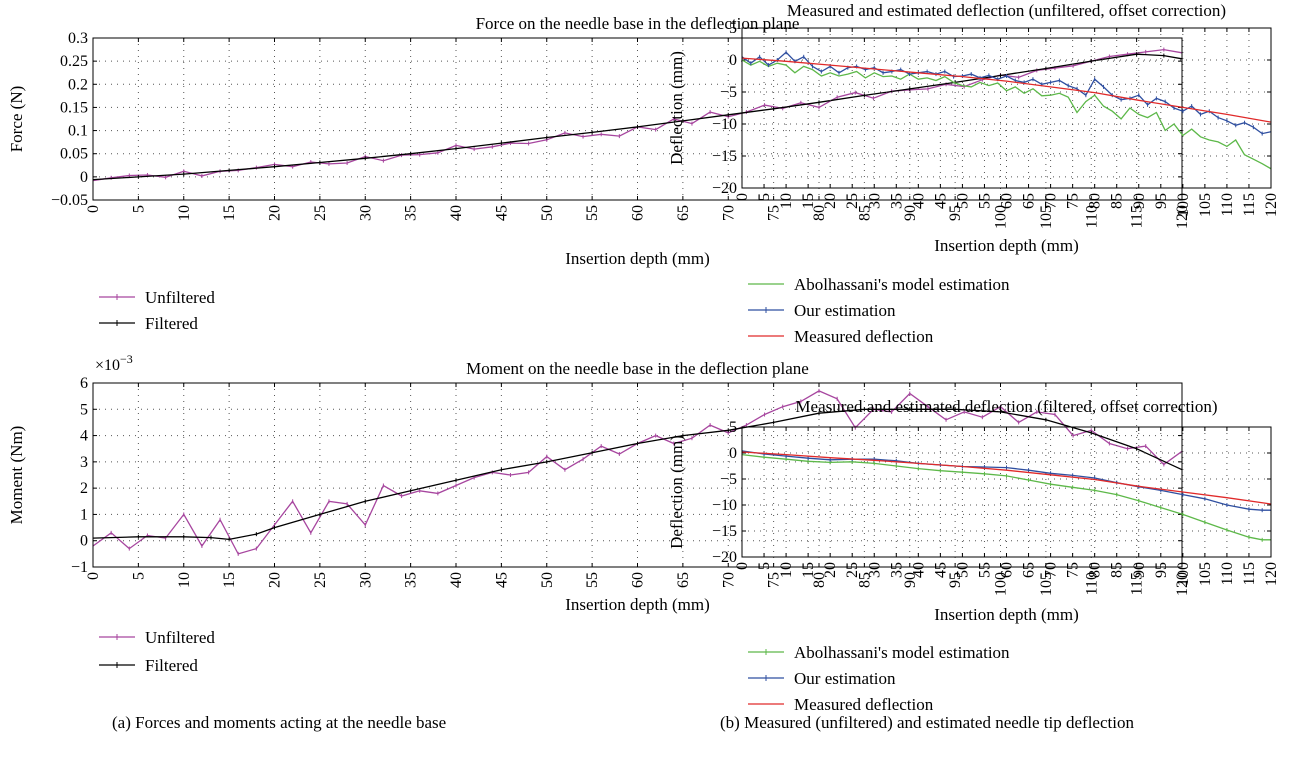 The image size is (1298, 757). What do you see at coordinates (902, 284) in the screenshot?
I see `legend-label: Abolhassani's model estimation` at bounding box center [902, 284].